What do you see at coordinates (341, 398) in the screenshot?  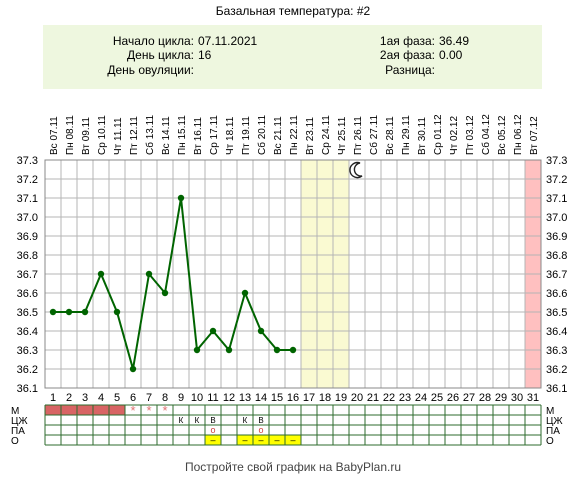 I see `day-number-label: 19` at bounding box center [341, 398].